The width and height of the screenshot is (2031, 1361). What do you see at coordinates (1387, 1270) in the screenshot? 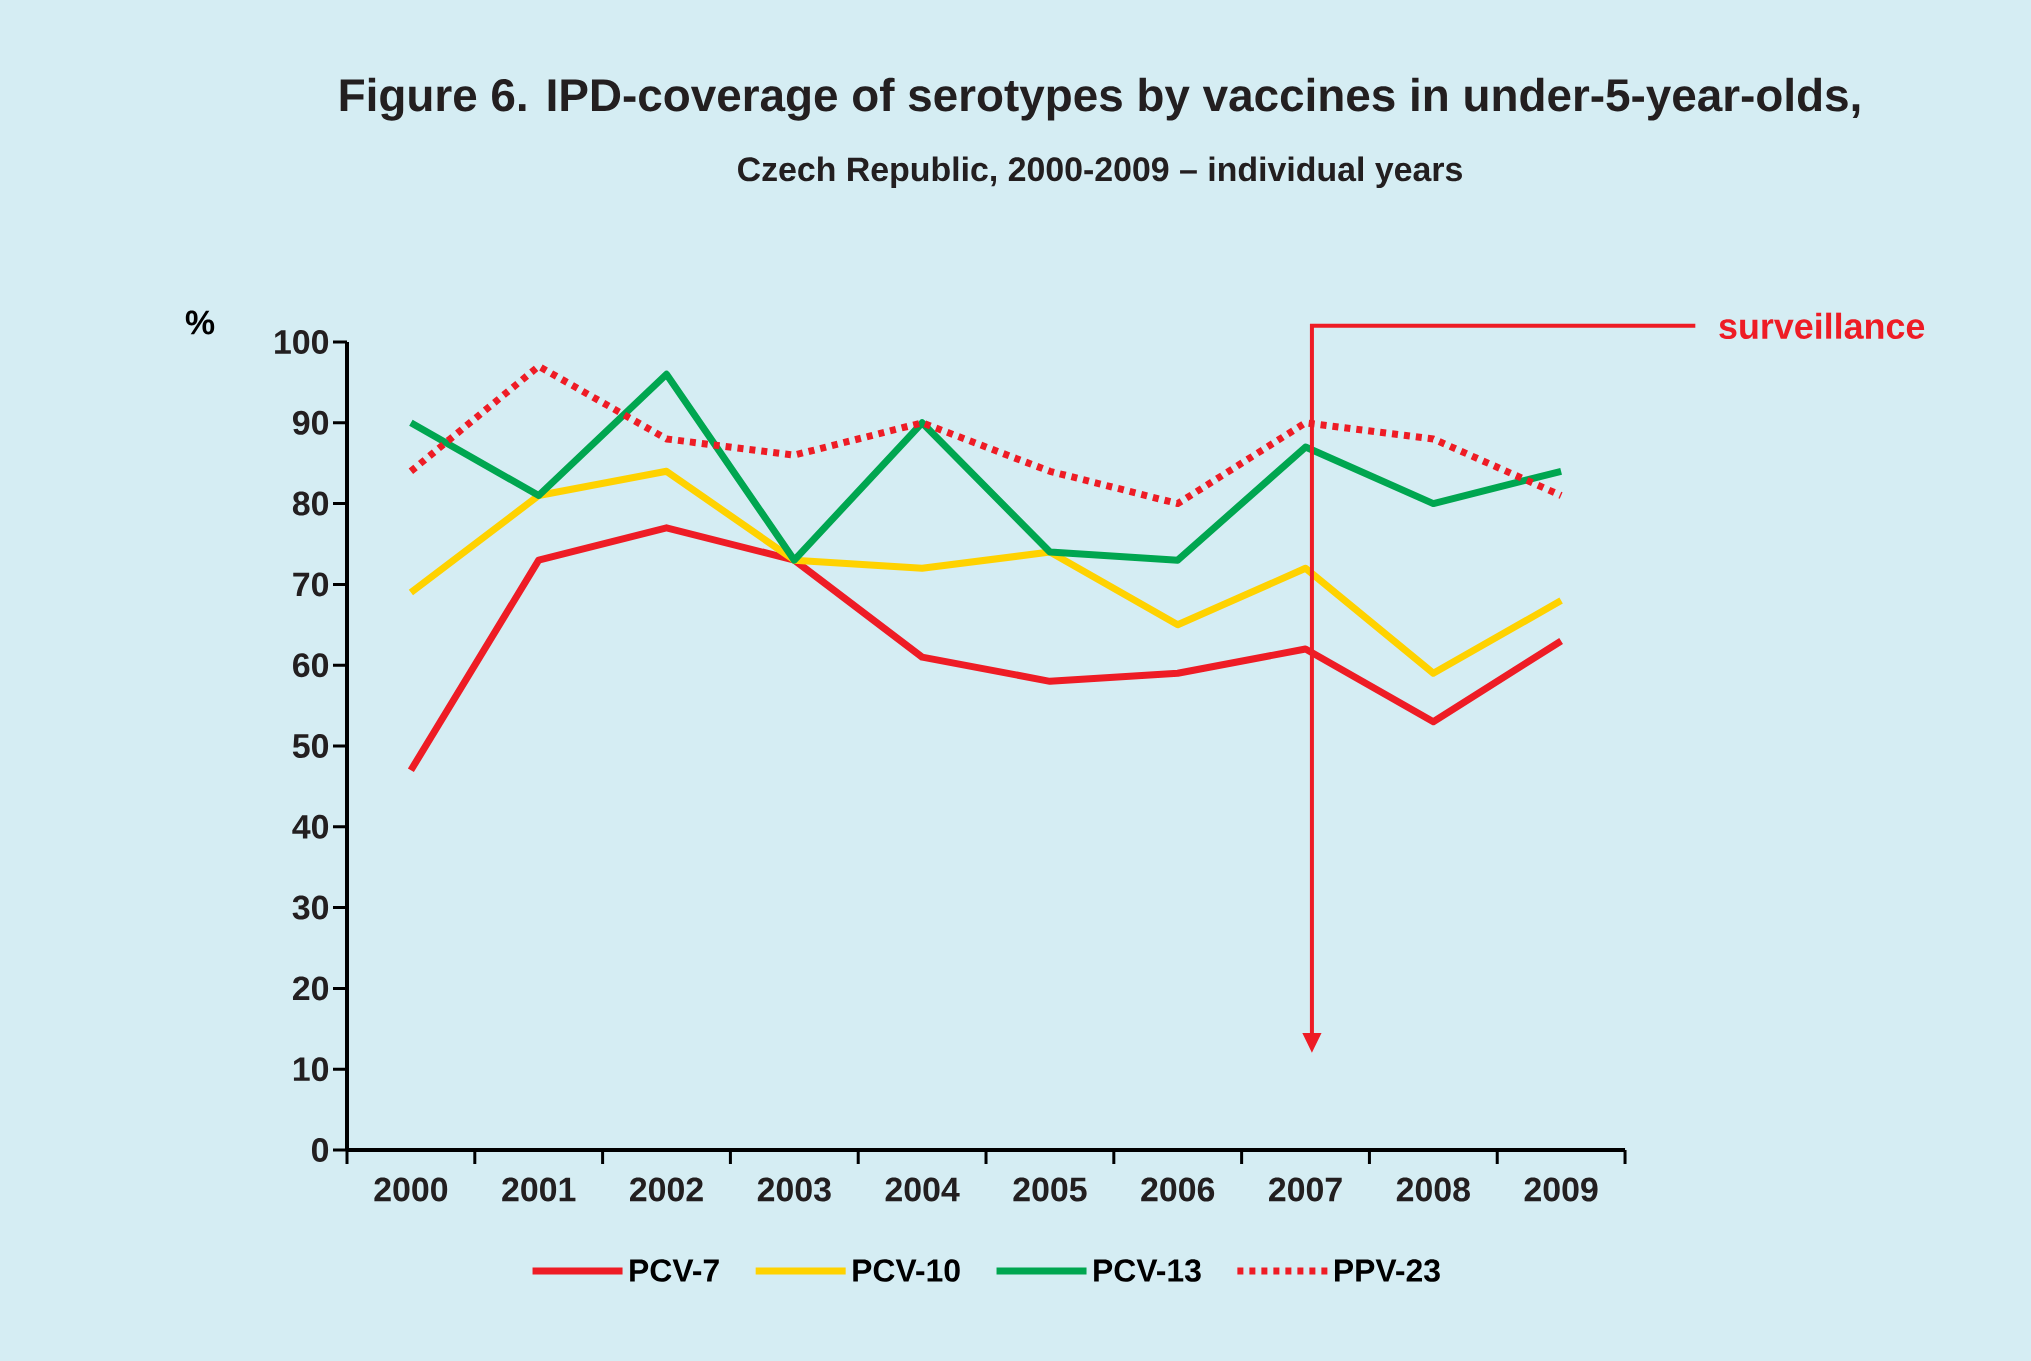
I see `legend-label: PPV-23` at bounding box center [1387, 1270].